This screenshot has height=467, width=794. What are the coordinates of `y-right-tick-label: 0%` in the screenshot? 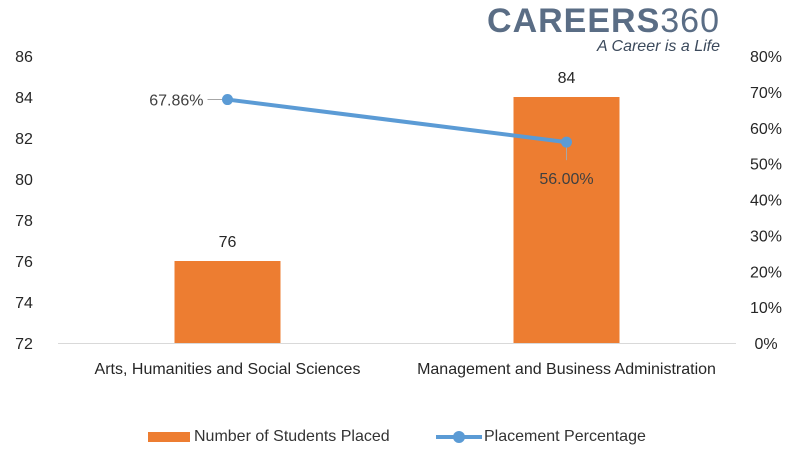 It's located at (765, 344).